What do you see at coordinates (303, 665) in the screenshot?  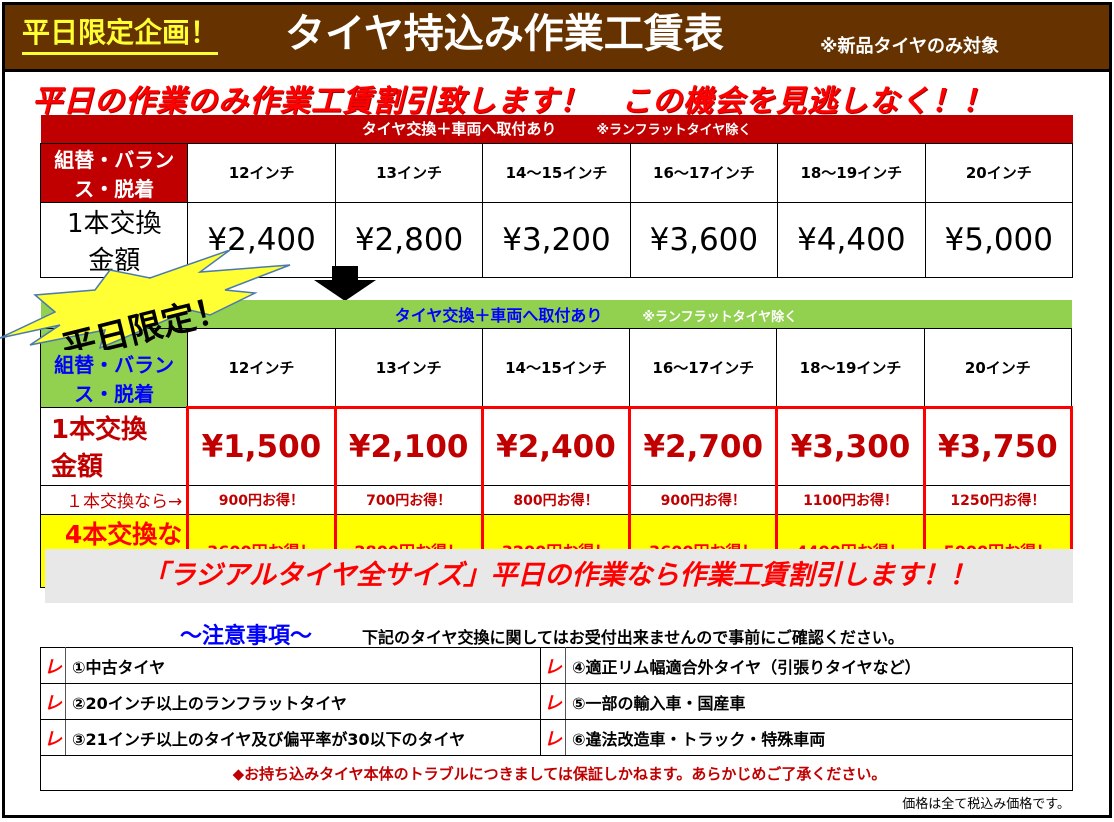 I see `note-item: ①中古タイヤ` at bounding box center [303, 665].